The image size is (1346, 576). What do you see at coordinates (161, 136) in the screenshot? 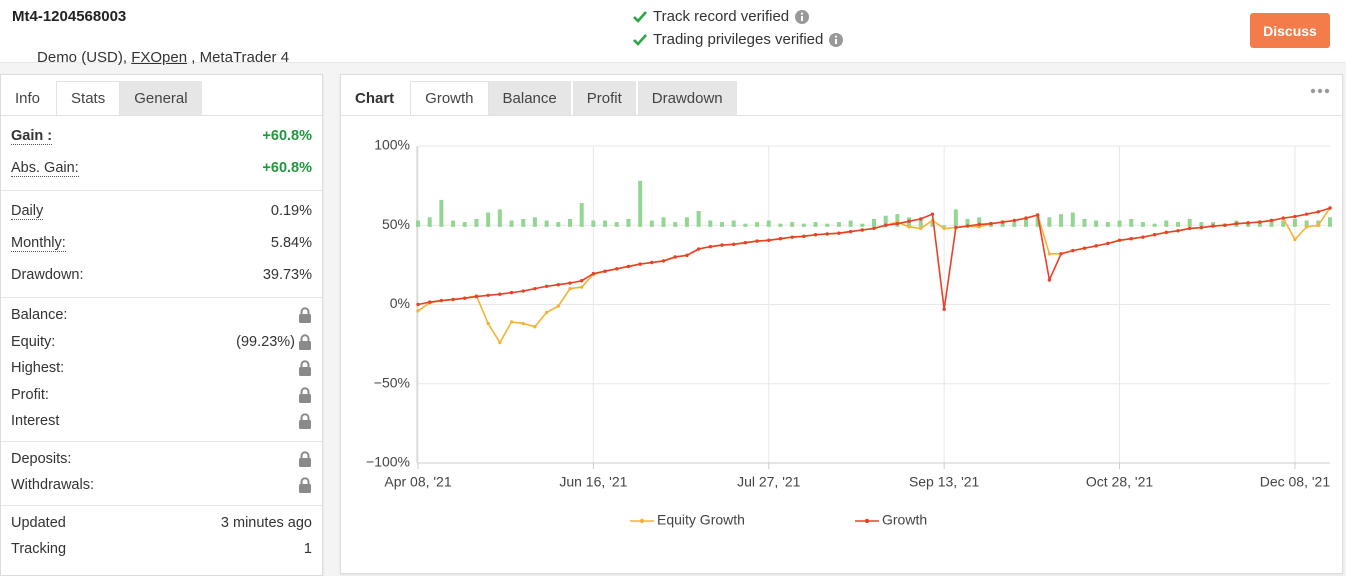
I see `stats-row: Gain : +60.8%` at bounding box center [161, 136].